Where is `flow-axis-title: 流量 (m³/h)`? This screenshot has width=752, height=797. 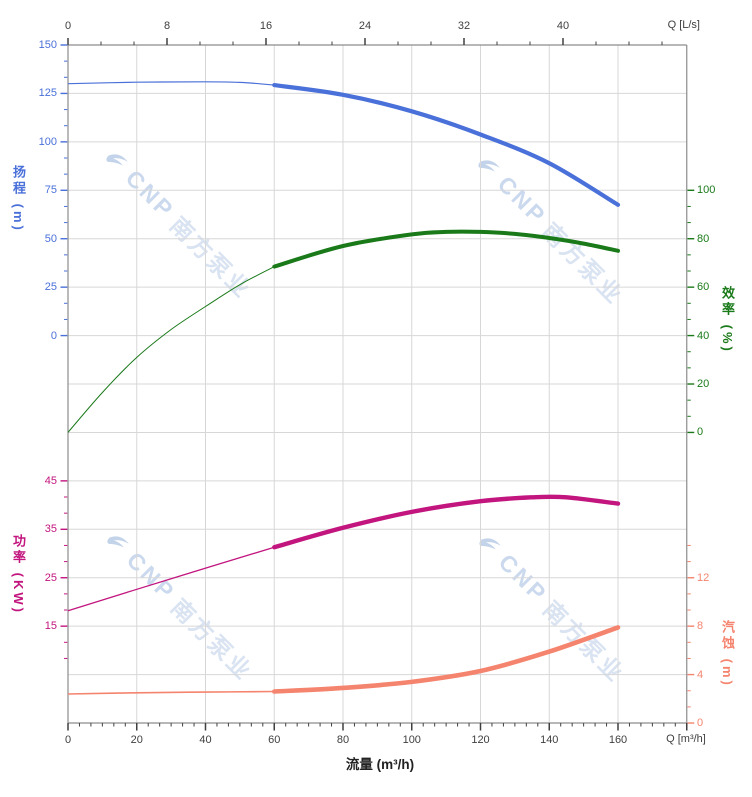 flow-axis-title: 流量 (m³/h) is located at coordinates (380, 764).